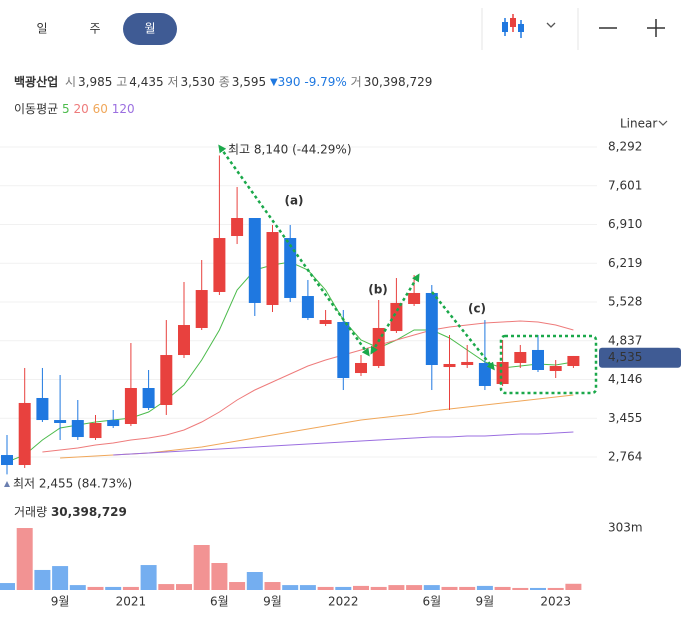  Describe the element at coordinates (656, 28) in the screenshot. I see `zoom-in` at that location.